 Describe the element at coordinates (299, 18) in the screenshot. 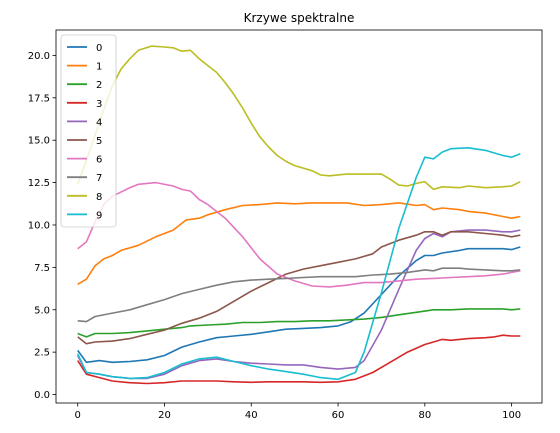

I see `chart-title: Krzywe spektralne` at that location.